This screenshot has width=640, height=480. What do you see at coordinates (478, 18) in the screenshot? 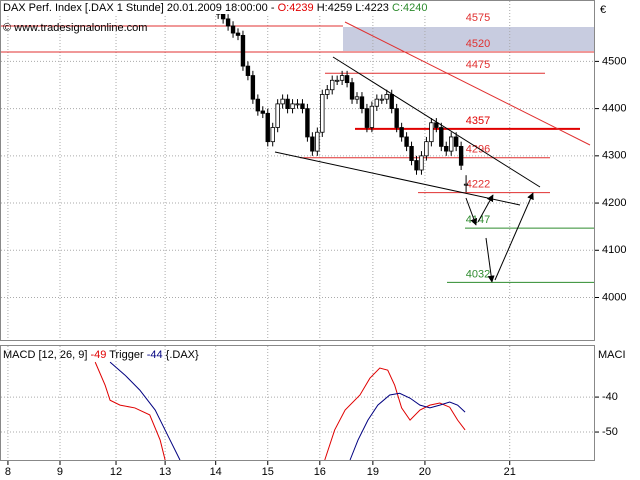
I see `level-label: 4575` at bounding box center [478, 18].